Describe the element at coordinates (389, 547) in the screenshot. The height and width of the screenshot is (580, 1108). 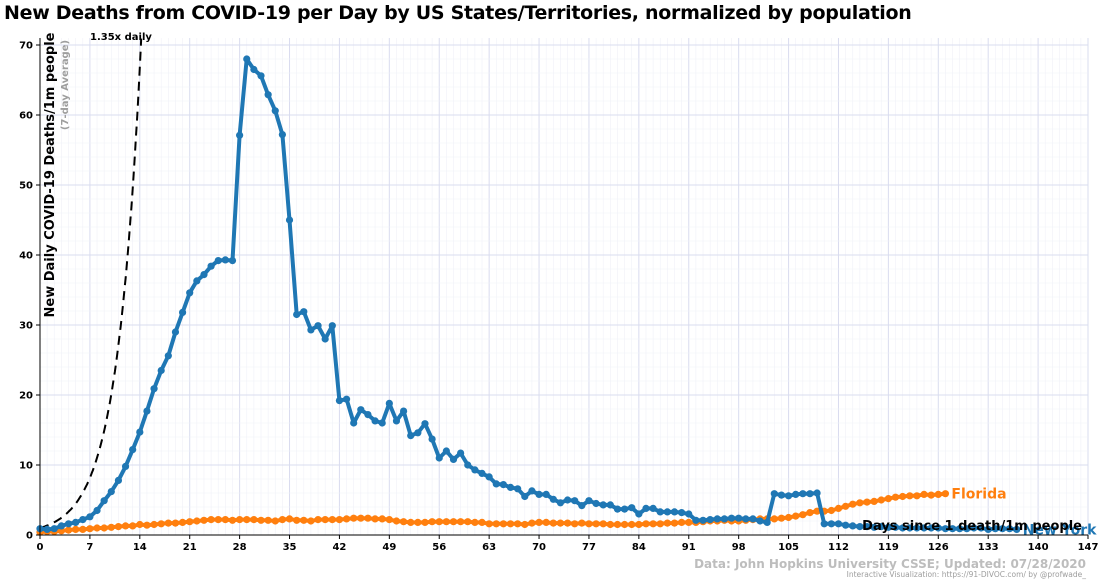
I see `x-tick-label: 49` at that location.